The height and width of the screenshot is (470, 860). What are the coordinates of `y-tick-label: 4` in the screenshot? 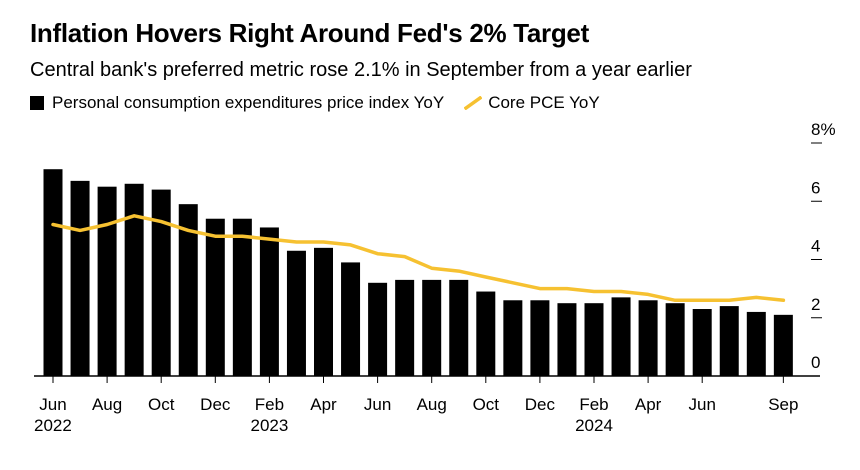 It's located at (815, 246).